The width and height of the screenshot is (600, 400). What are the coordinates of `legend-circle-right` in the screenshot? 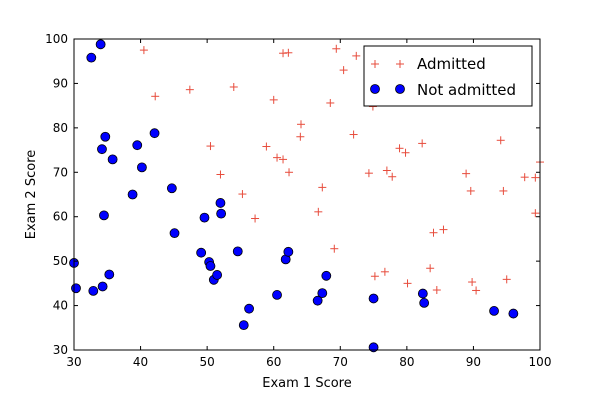 It's located at (400, 89).